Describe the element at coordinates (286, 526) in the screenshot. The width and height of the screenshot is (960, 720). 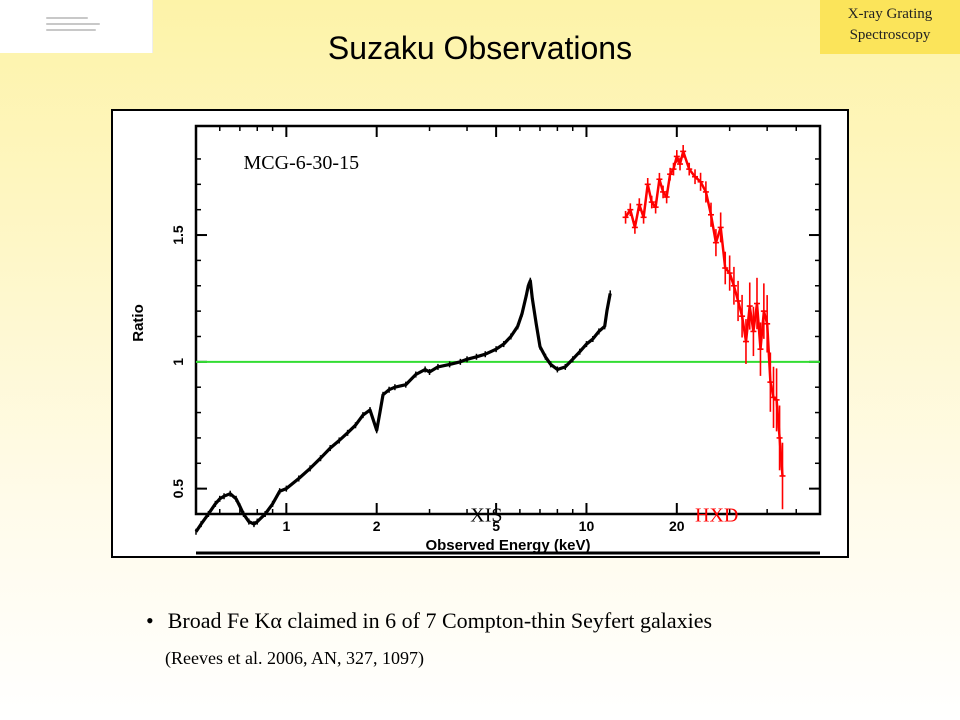
I see `x-tick-label: 1` at that location.